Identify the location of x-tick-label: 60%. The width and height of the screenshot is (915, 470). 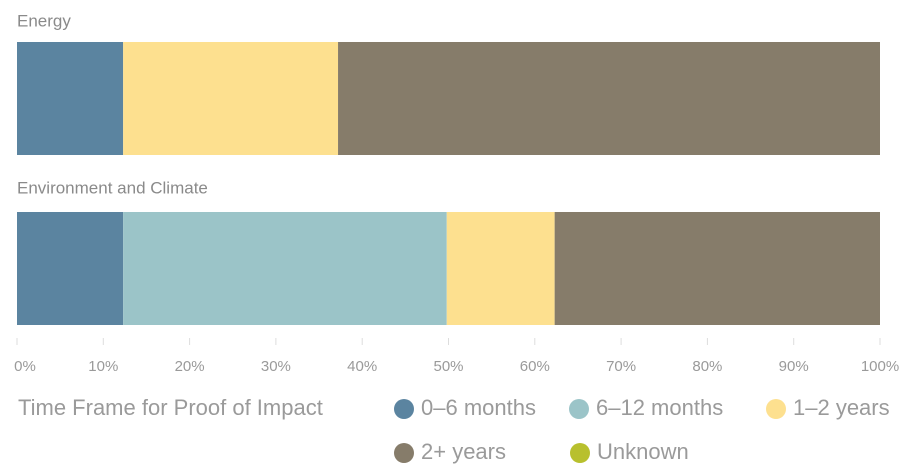
(535, 366).